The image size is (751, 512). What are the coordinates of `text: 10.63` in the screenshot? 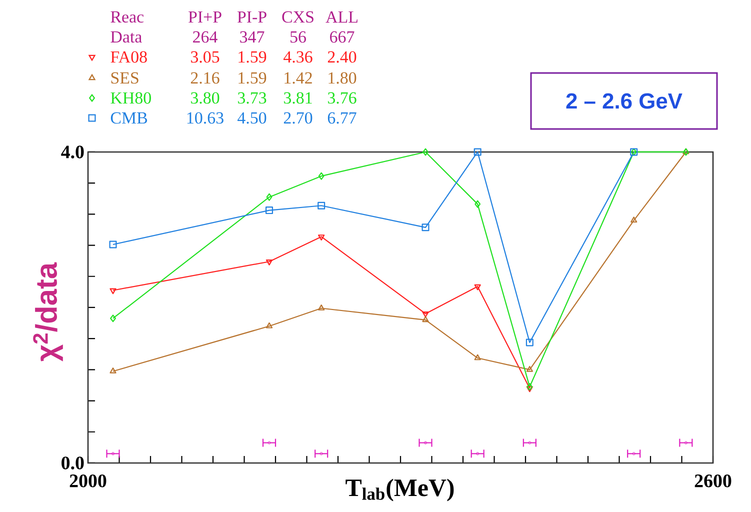 It's located at (205, 118).